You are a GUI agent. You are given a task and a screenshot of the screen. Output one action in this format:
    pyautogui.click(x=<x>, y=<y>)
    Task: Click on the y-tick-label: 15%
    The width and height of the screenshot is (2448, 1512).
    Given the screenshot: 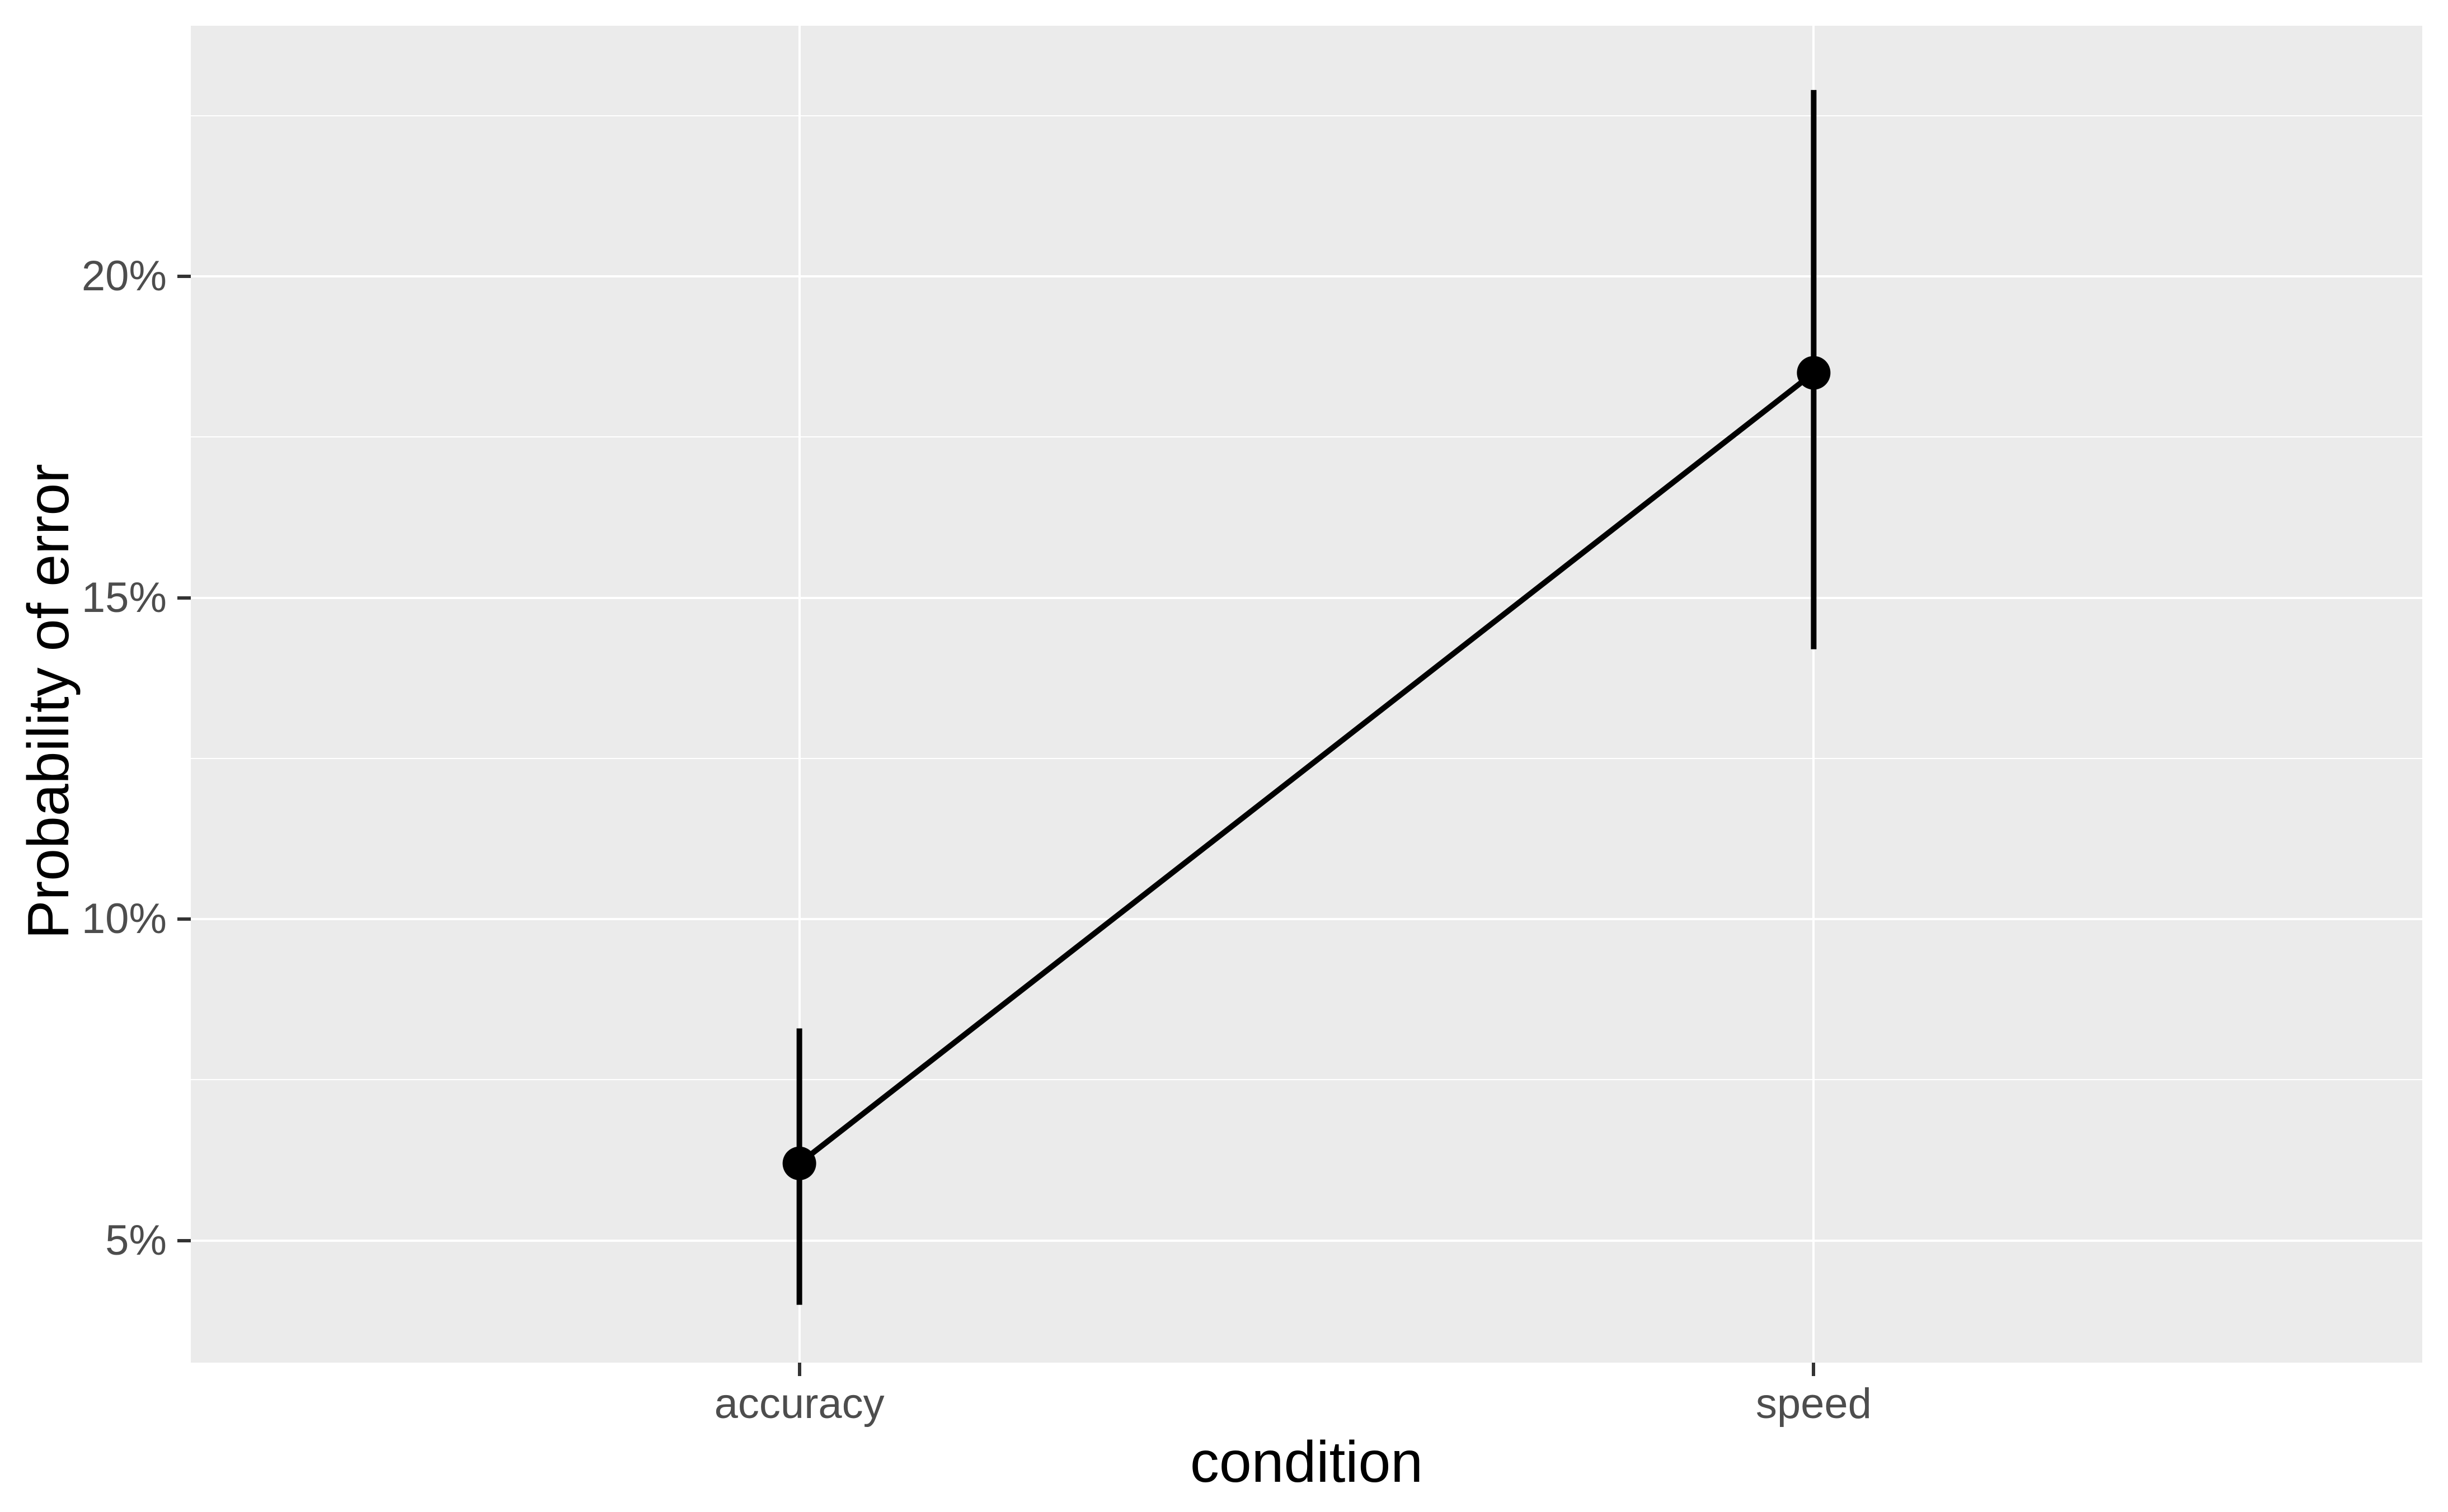 What is the action you would take?
    pyautogui.click(x=124, y=597)
    